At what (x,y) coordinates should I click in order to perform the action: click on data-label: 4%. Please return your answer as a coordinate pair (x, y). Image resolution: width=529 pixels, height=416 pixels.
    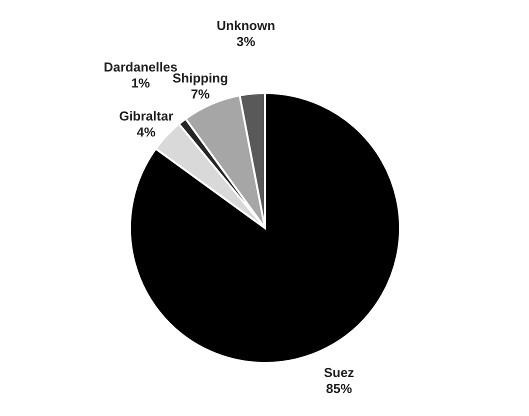
    Looking at the image, I should click on (146, 132).